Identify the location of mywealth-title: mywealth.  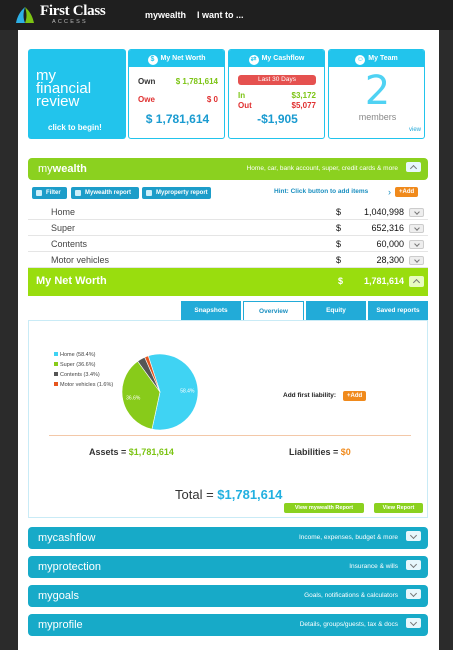
(62, 169).